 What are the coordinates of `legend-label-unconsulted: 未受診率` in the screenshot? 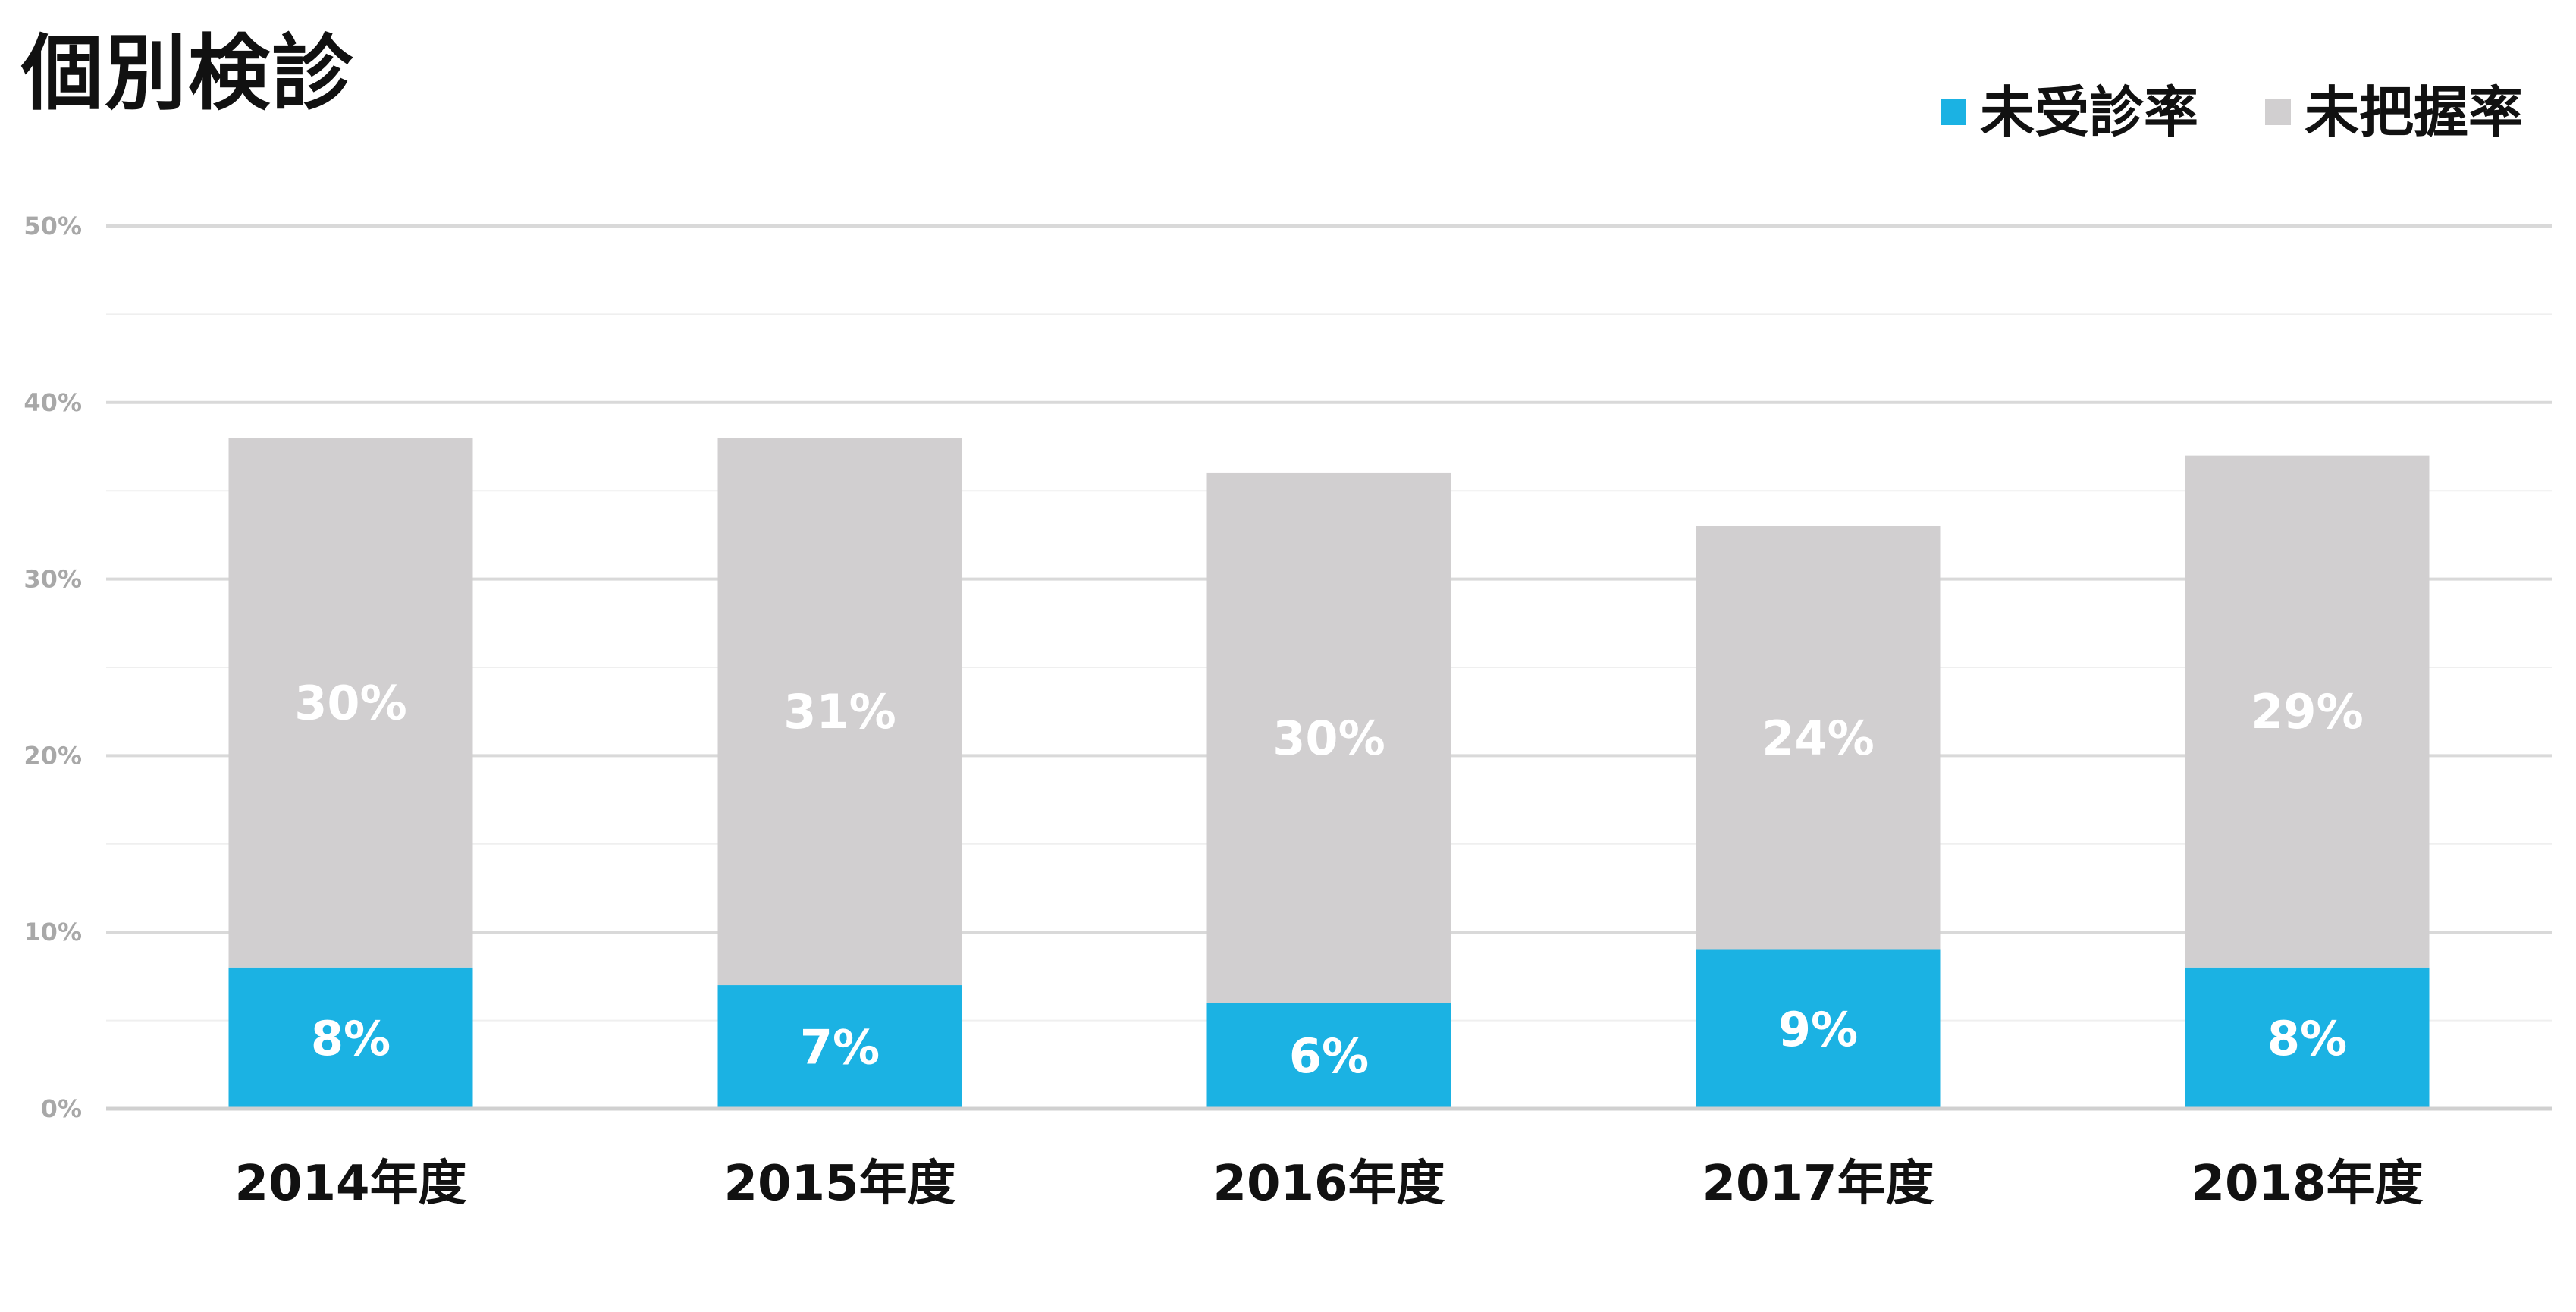 It's located at (2088, 112).